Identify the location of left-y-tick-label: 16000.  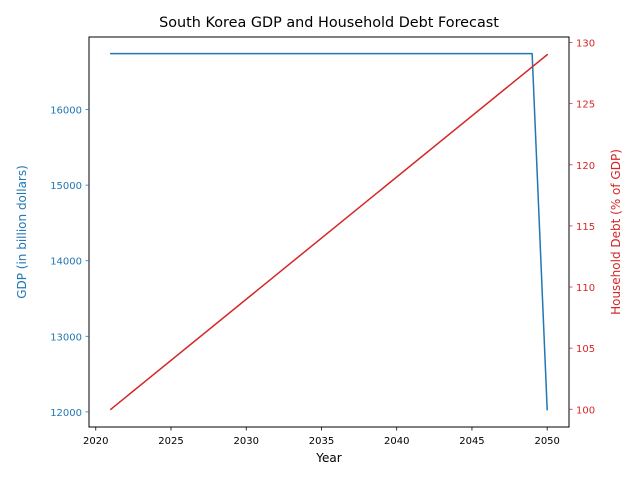
(66, 111).